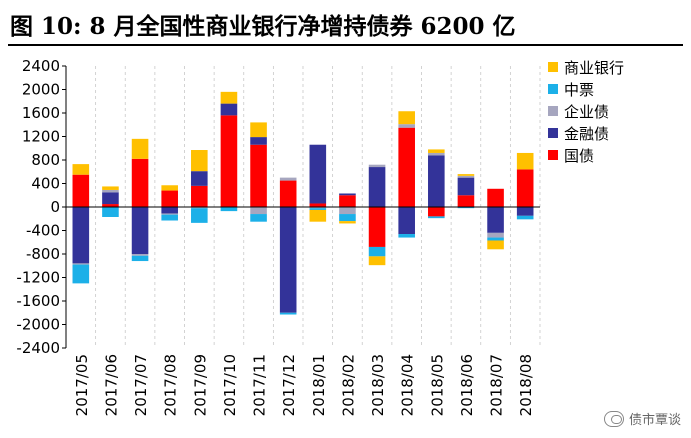  What do you see at coordinates (348, 385) in the screenshot?
I see `x-tick-label: 2018/02` at bounding box center [348, 385].